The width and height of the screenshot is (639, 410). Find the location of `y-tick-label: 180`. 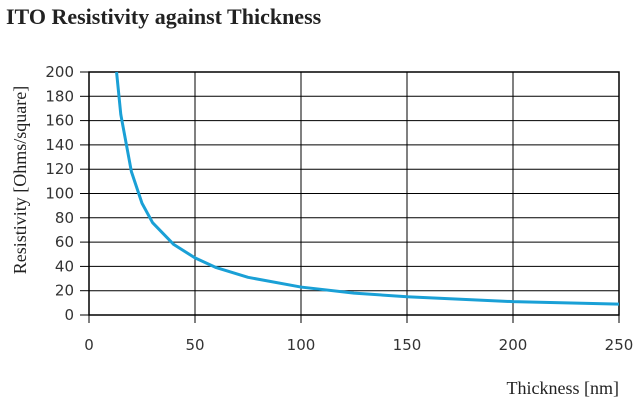

y-tick-label: 180 is located at coordinates (59, 96).